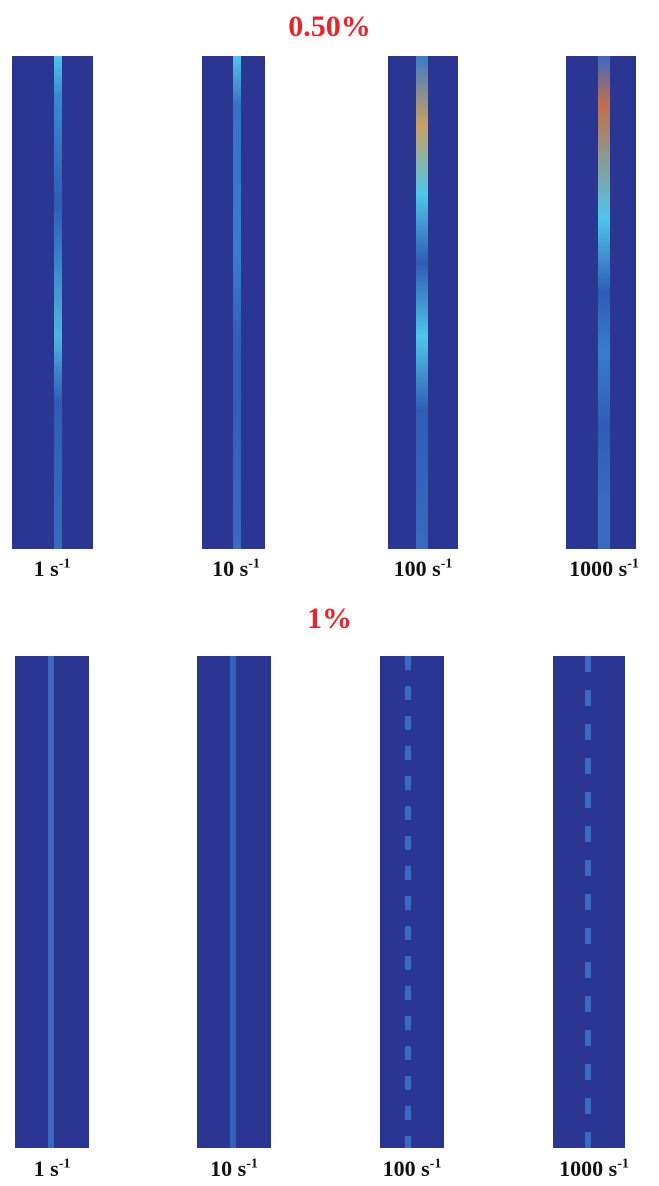  Describe the element at coordinates (329, 26) in the screenshot. I see `group-title: 0.50%` at that location.